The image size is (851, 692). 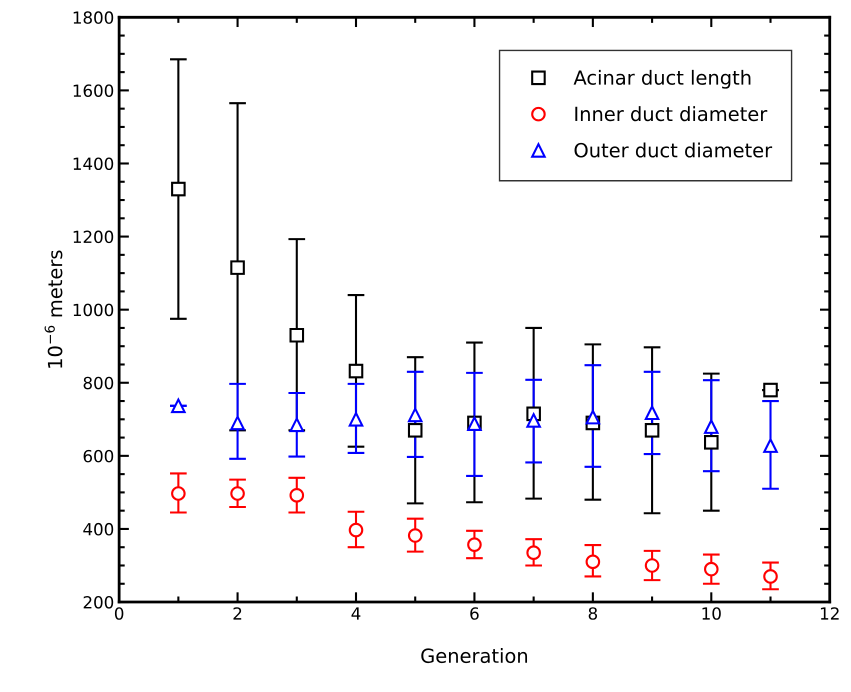 What do you see at coordinates (99, 383) in the screenshot?
I see `y-tick-label: 800` at bounding box center [99, 383].